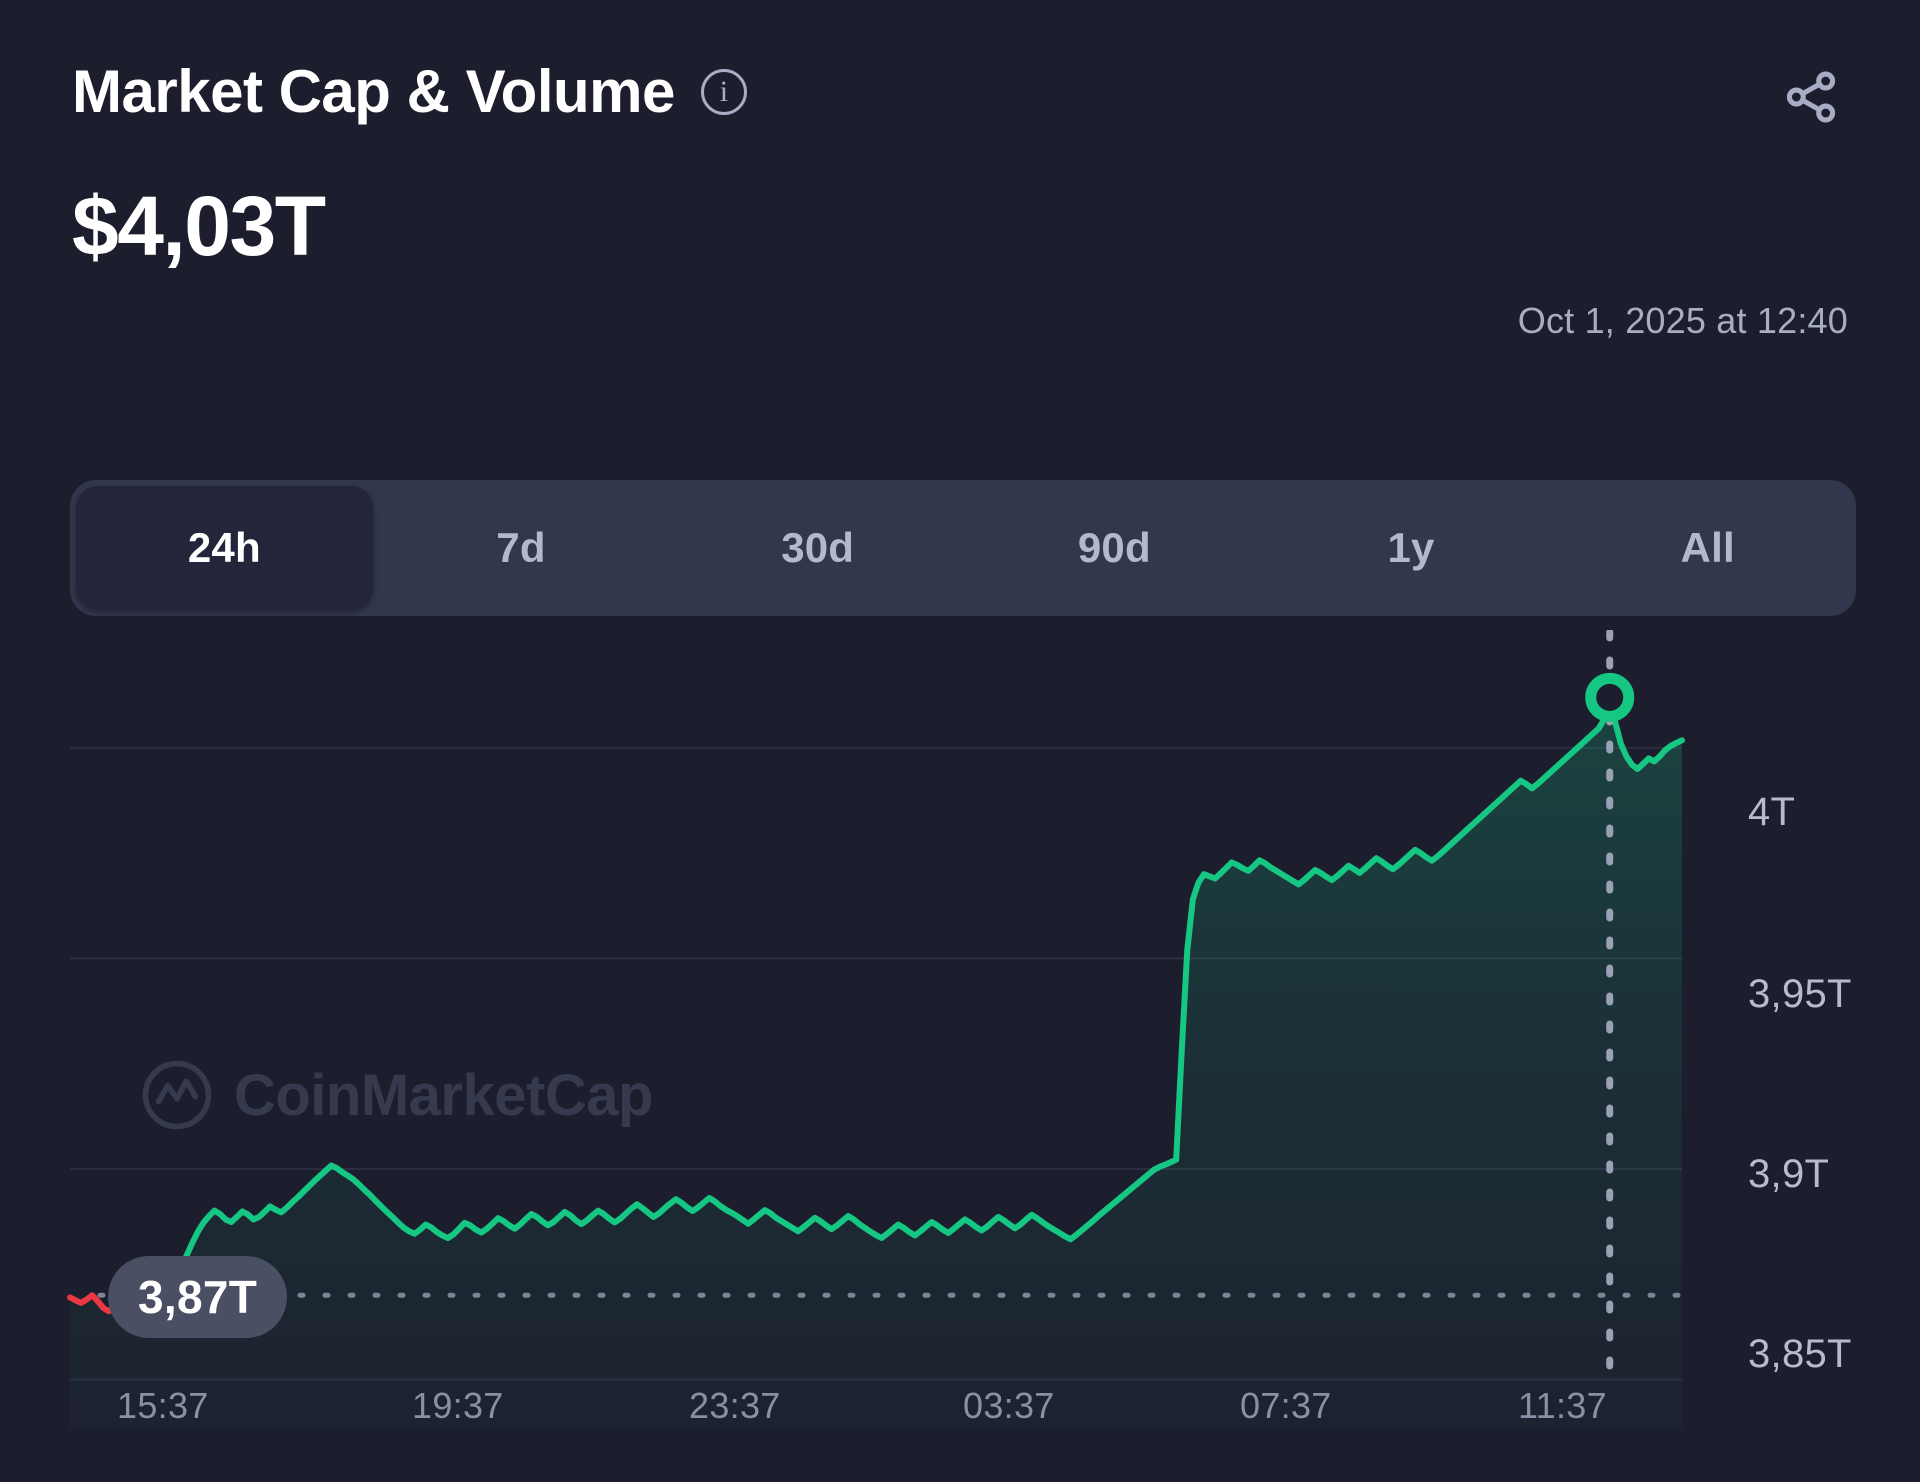 Image resolution: width=1920 pixels, height=1482 pixels. What do you see at coordinates (1562, 1405) in the screenshot?
I see `x-tick-1137: 11:37` at bounding box center [1562, 1405].